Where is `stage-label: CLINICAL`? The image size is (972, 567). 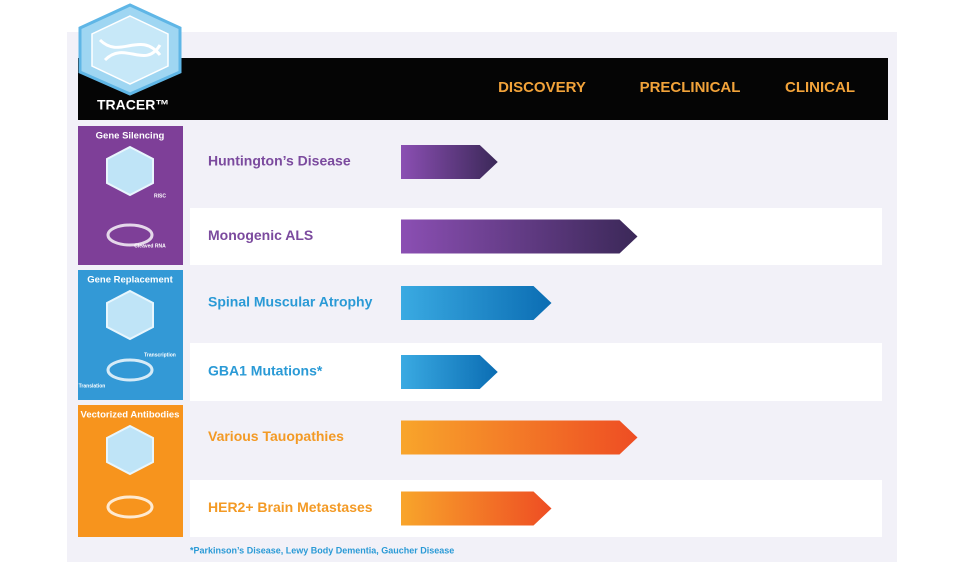
stage-label: CLINICAL is located at coordinates (820, 87).